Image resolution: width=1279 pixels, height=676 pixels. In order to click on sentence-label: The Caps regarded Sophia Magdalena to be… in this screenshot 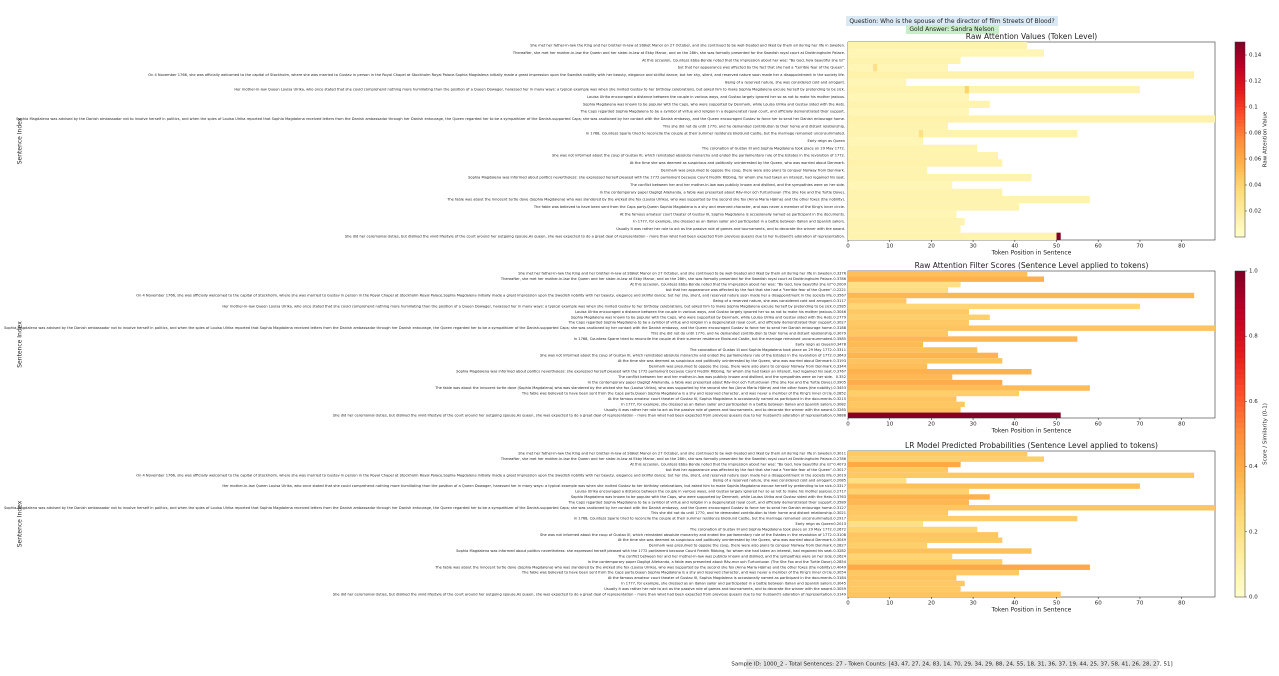, I will do `click(700, 323)`.